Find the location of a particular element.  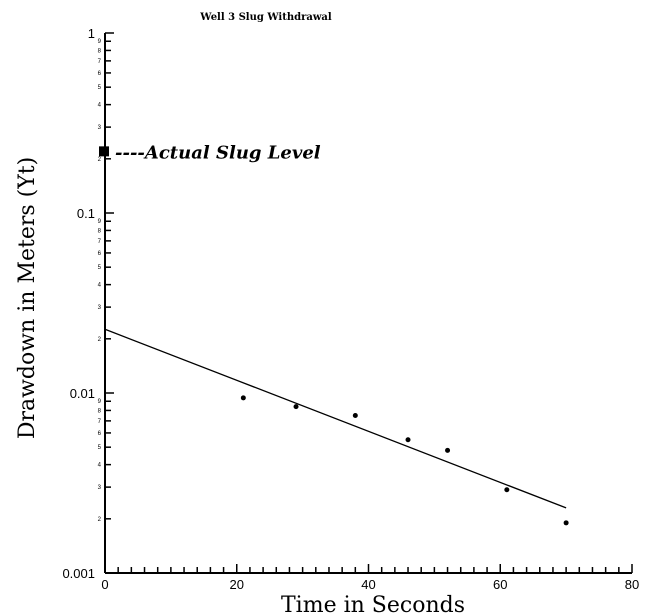

y-tick-label: 0.1 is located at coordinates (86, 213).